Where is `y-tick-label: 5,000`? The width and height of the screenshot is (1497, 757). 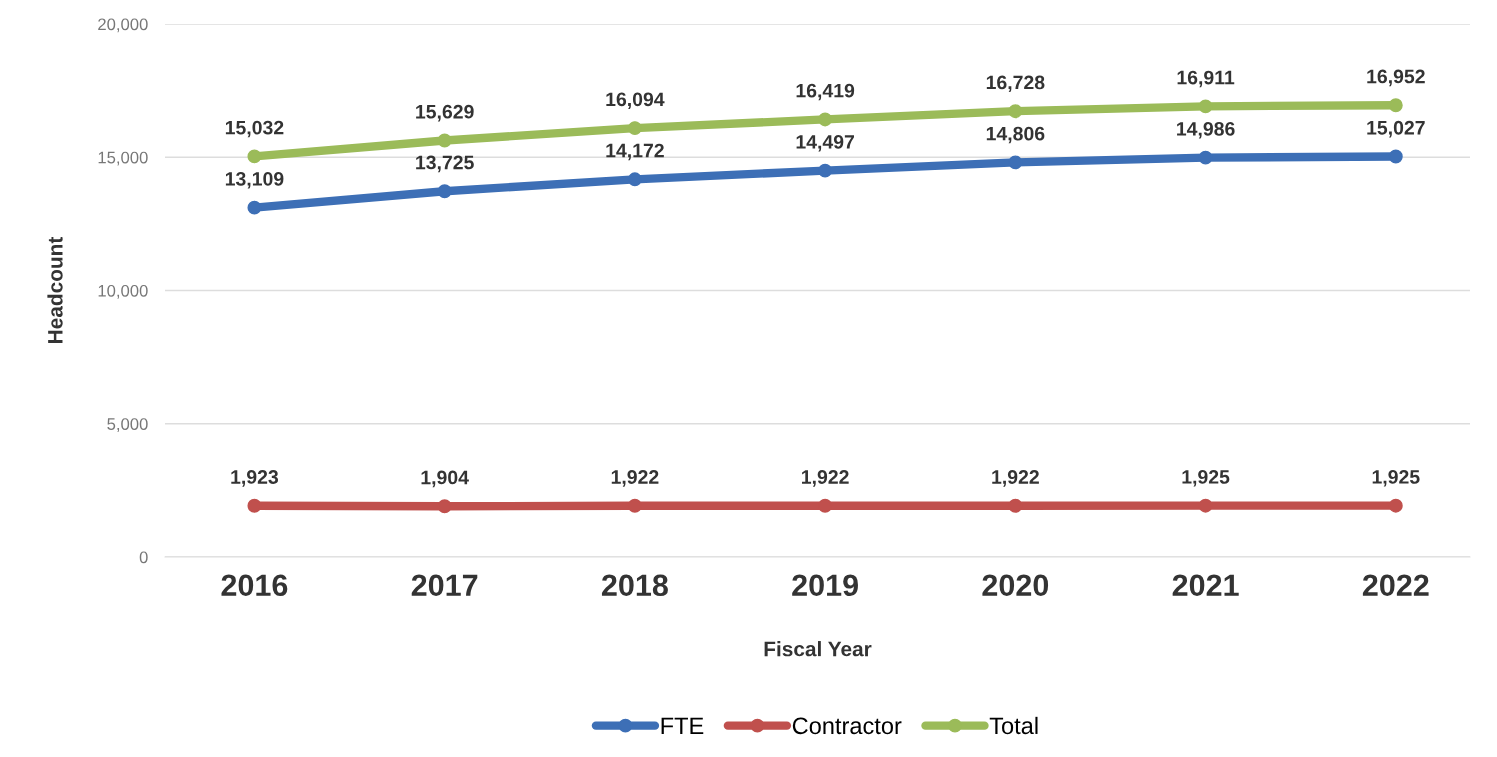 y-tick-label: 5,000 is located at coordinates (127, 425).